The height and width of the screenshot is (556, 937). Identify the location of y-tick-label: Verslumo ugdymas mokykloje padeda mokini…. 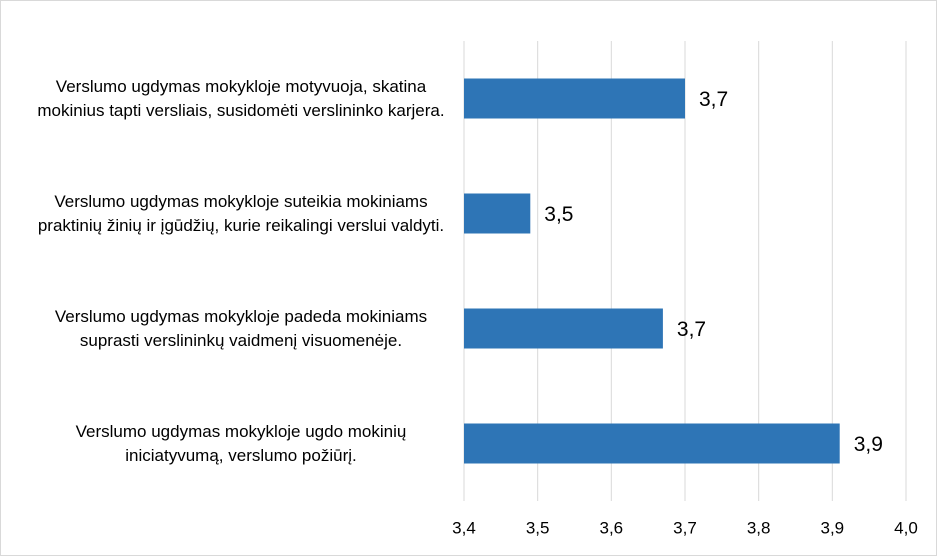
(241, 328).